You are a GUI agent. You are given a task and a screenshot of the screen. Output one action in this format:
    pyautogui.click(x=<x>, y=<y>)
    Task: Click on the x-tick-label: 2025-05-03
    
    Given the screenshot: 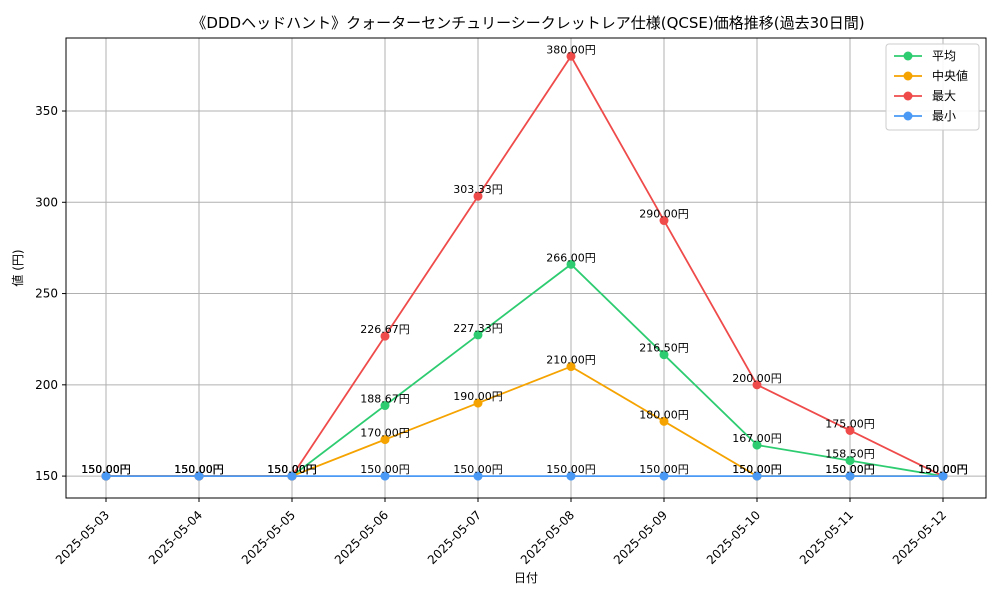 What is the action you would take?
    pyautogui.click(x=82, y=537)
    